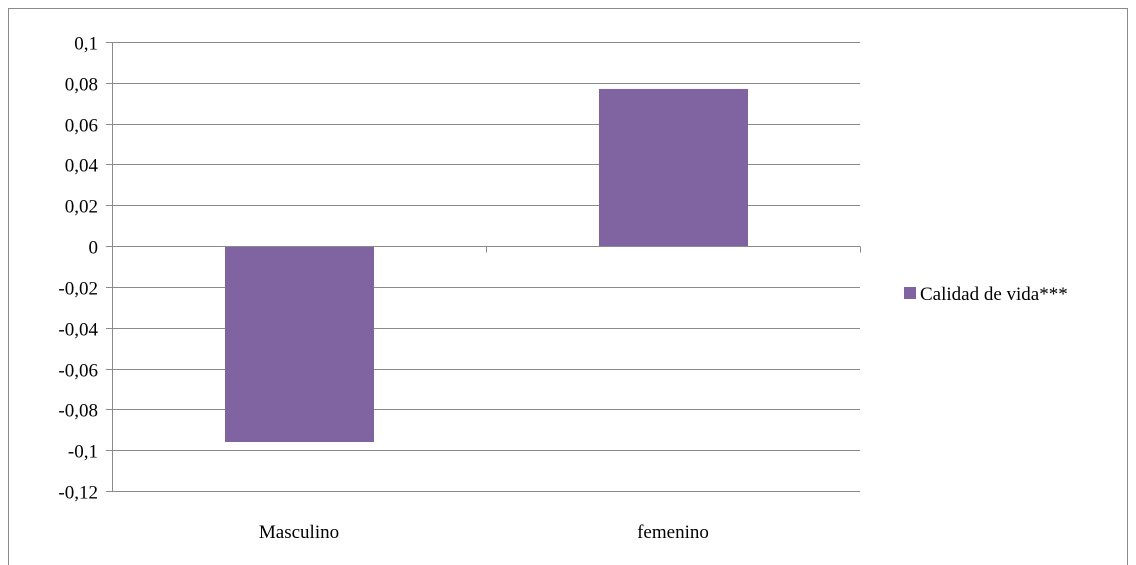 The width and height of the screenshot is (1136, 565). Describe the element at coordinates (910, 293) in the screenshot. I see `legend-swatch` at that location.